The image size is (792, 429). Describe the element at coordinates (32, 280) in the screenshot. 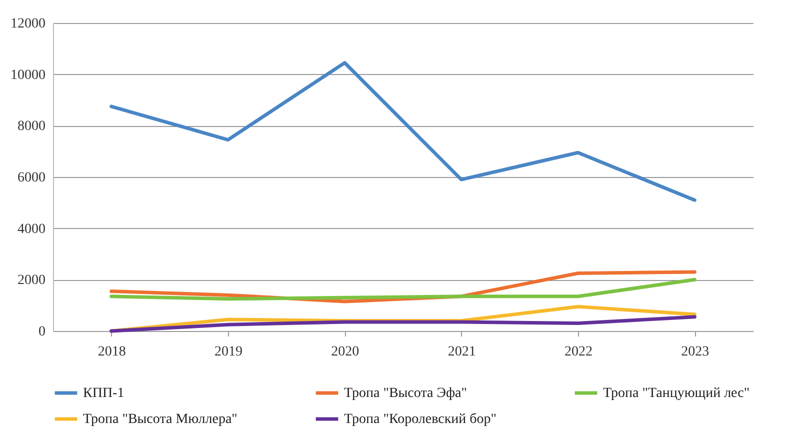

I see `y-tick-label: 2000` at that location.